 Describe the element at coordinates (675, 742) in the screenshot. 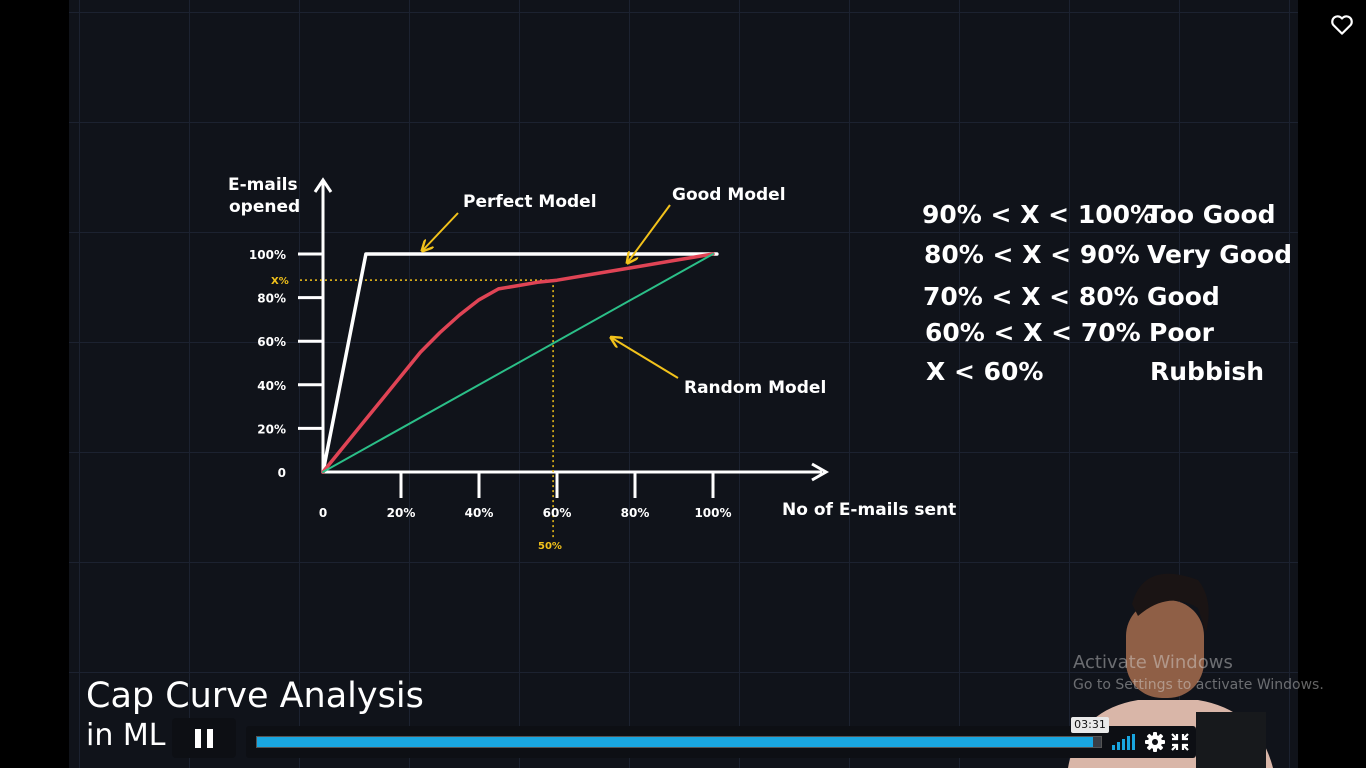

I see `progress-fill` at that location.